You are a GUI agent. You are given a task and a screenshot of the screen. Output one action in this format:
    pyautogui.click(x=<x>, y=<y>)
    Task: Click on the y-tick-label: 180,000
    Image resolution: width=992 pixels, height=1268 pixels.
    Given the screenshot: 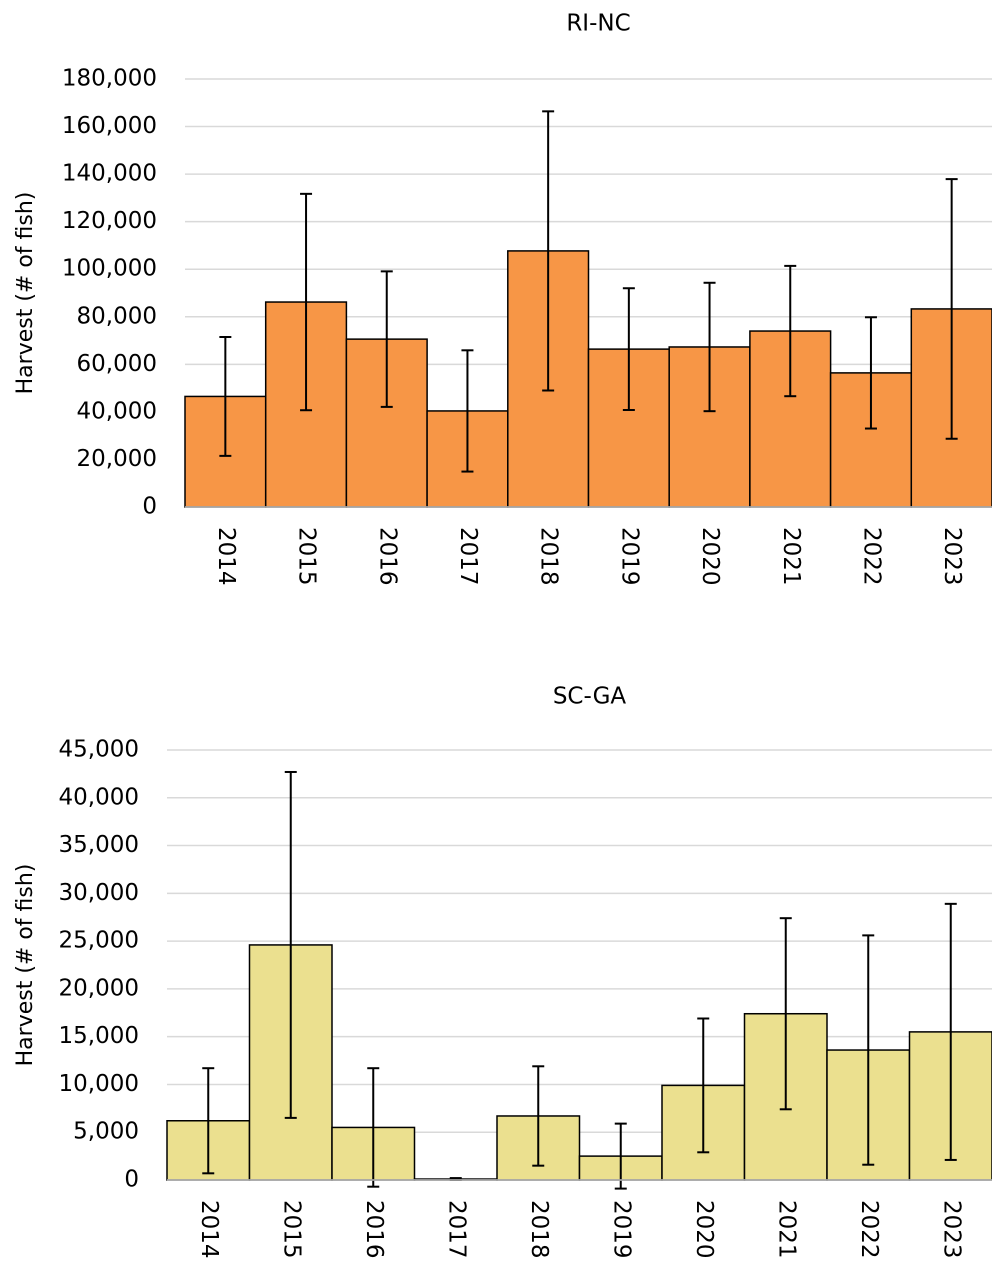 What is the action you would take?
    pyautogui.click(x=109, y=79)
    